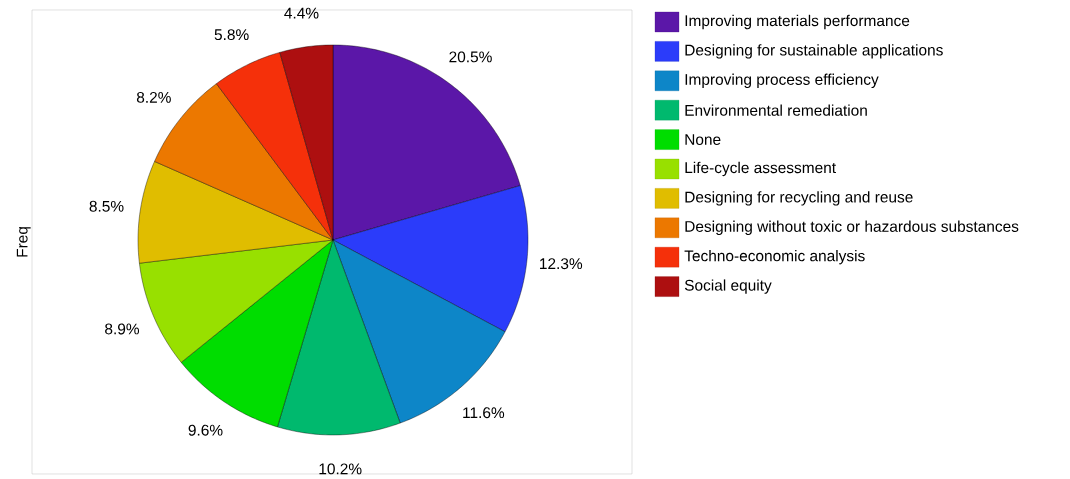 This screenshot has width=1070, height=479. I want to click on legend-label: Techno-economic analysis, so click(774, 257).